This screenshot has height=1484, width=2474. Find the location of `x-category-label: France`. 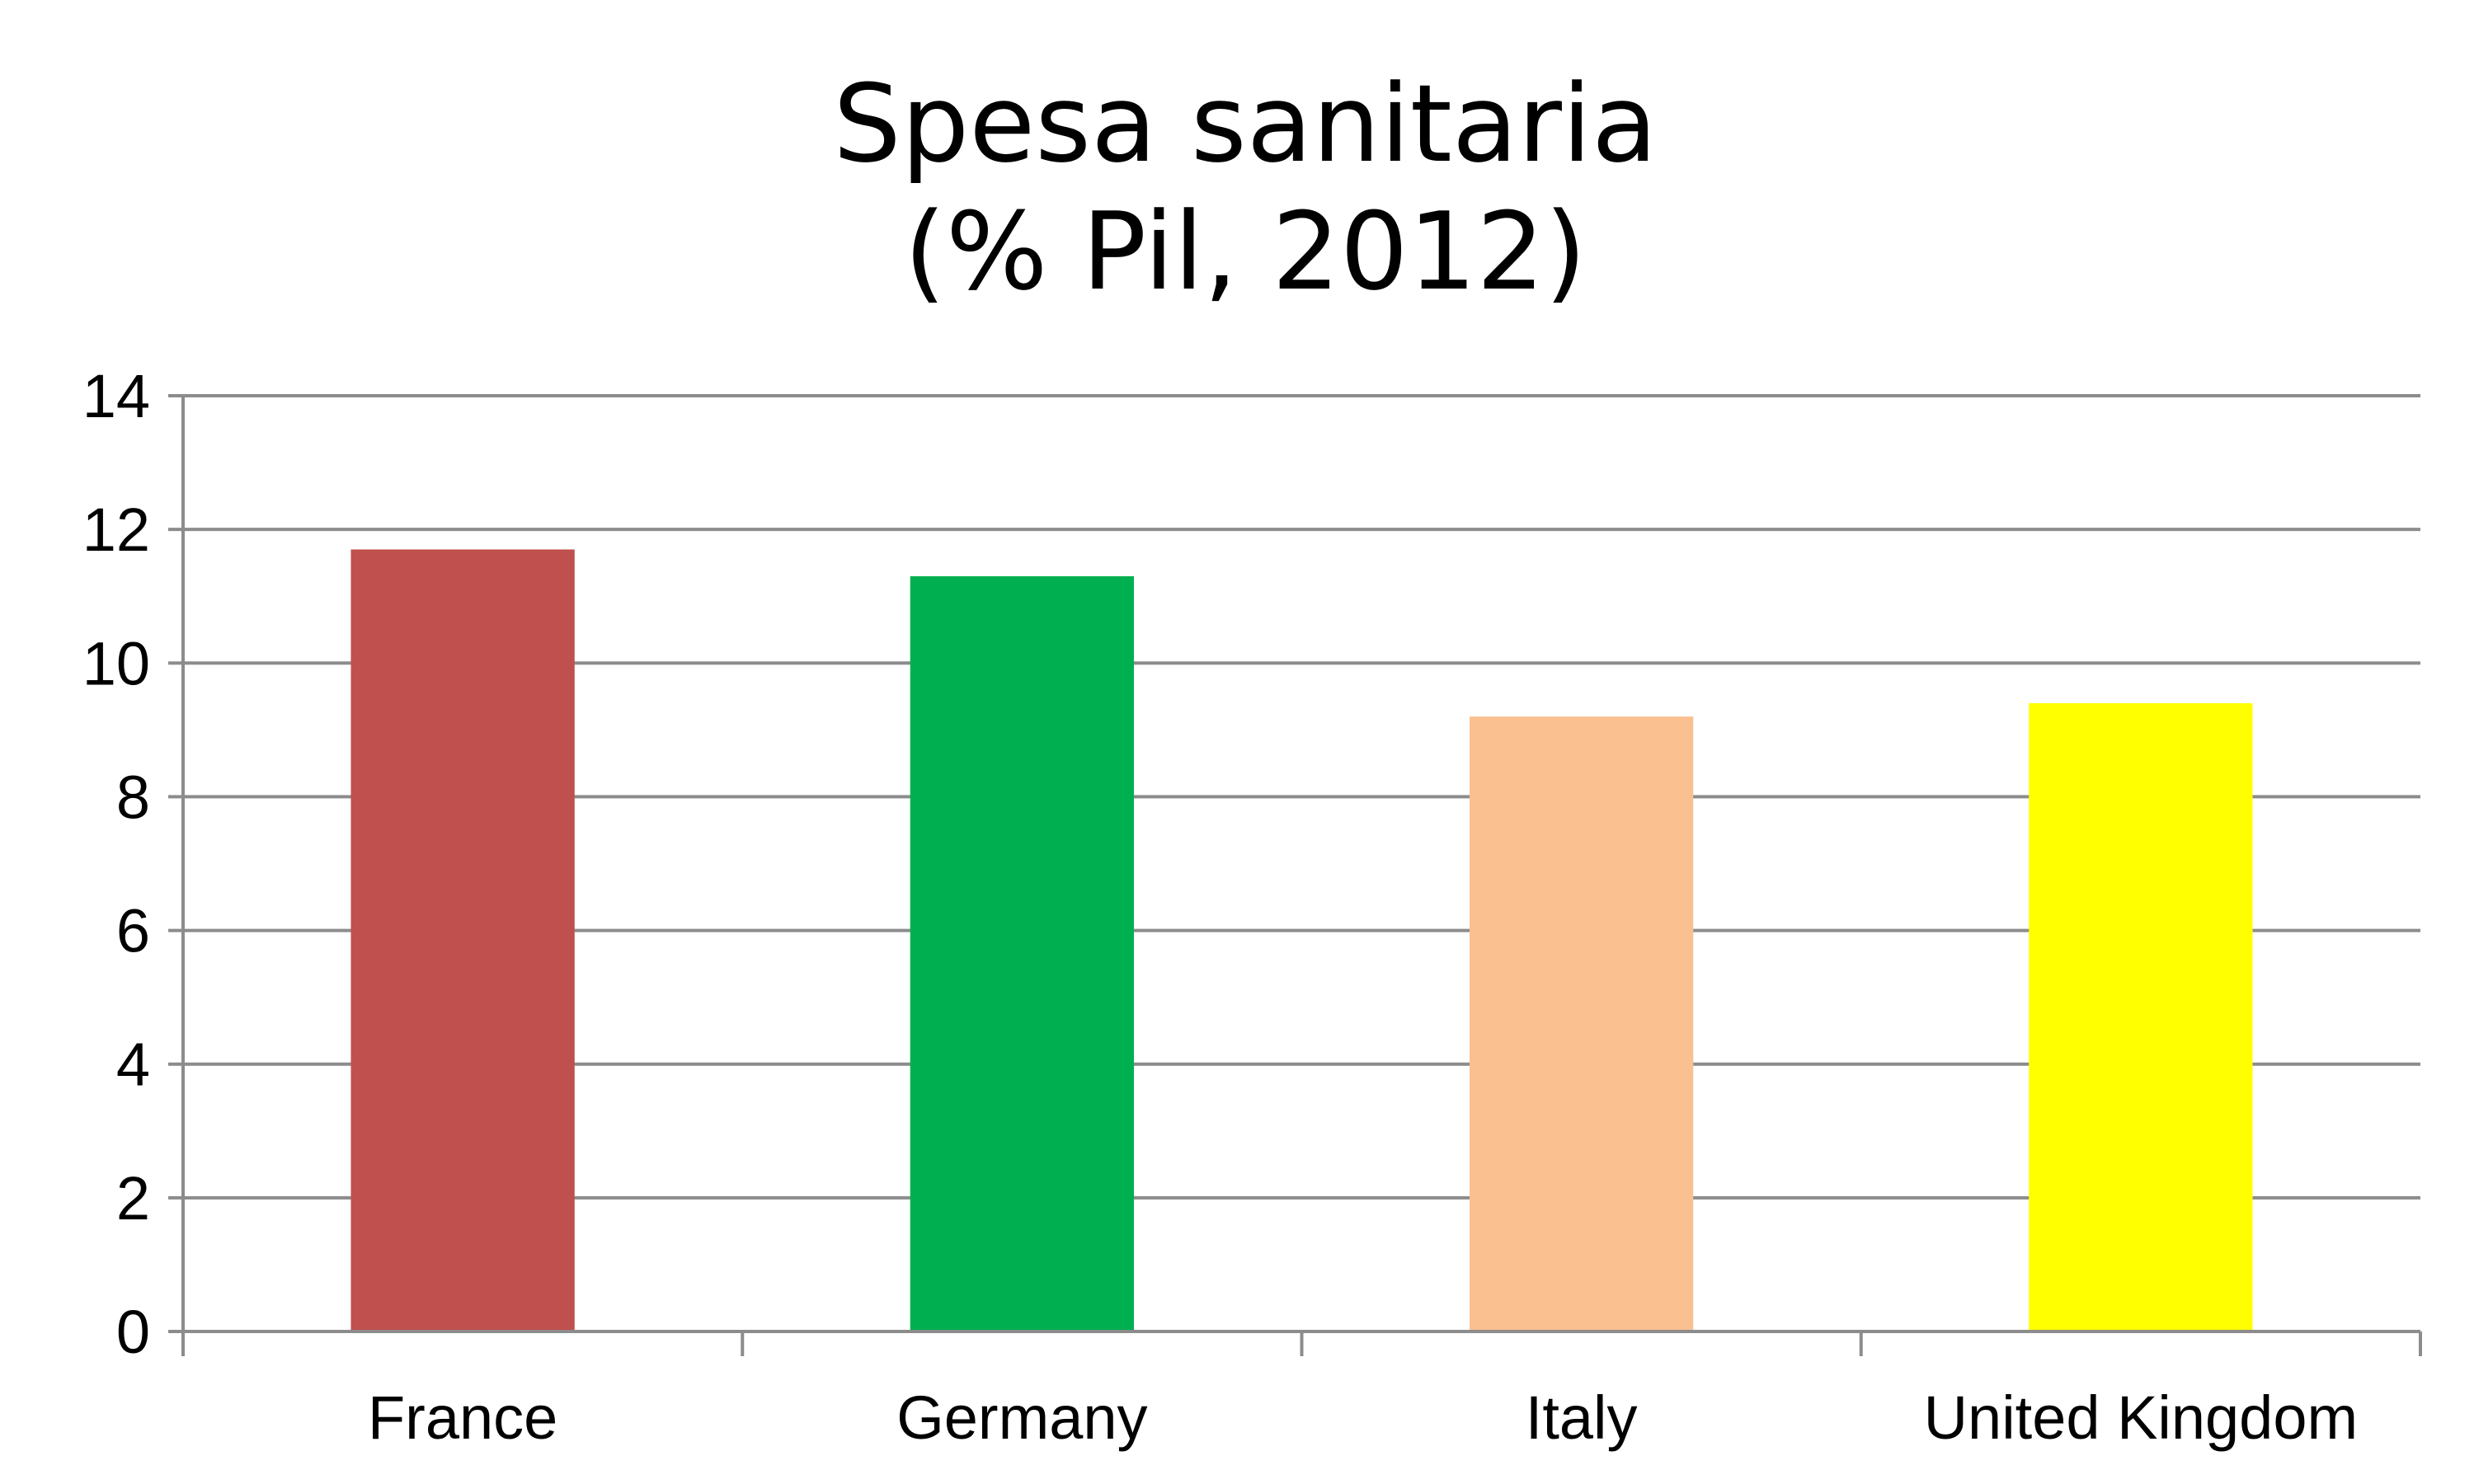

x-category-label: France is located at coordinates (462, 1417).